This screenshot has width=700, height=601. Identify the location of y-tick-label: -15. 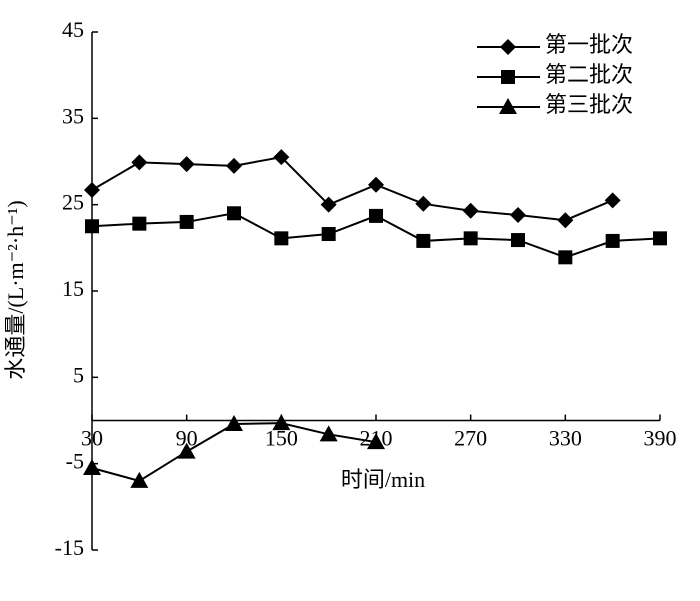
(69, 547).